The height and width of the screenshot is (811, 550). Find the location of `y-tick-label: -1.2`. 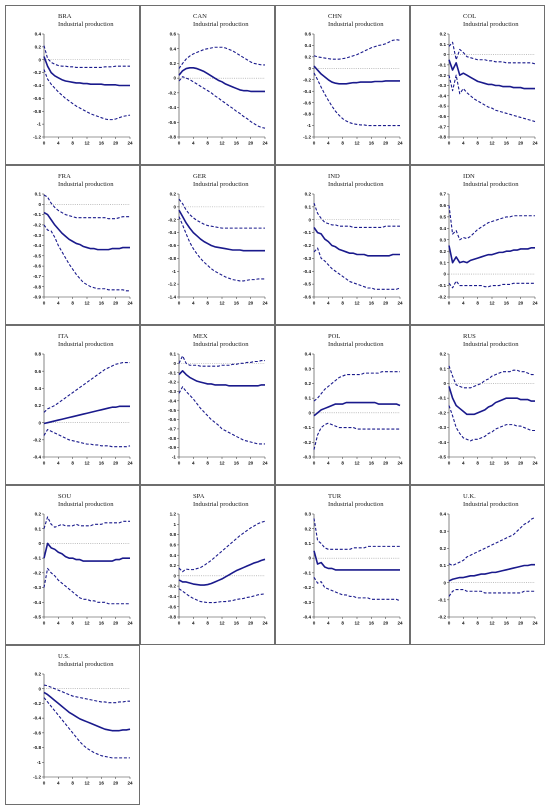

y-tick-label: -1.2 is located at coordinates (172, 284).